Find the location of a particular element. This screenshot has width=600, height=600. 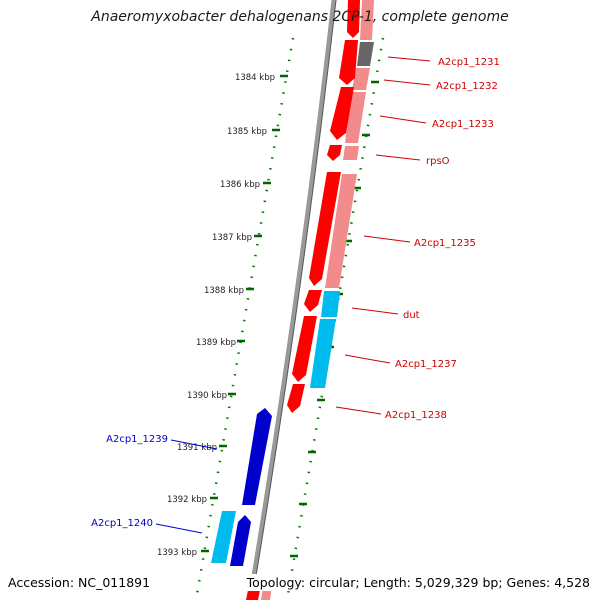

kbp-tick-label: 1392 kbp is located at coordinates (187, 500).